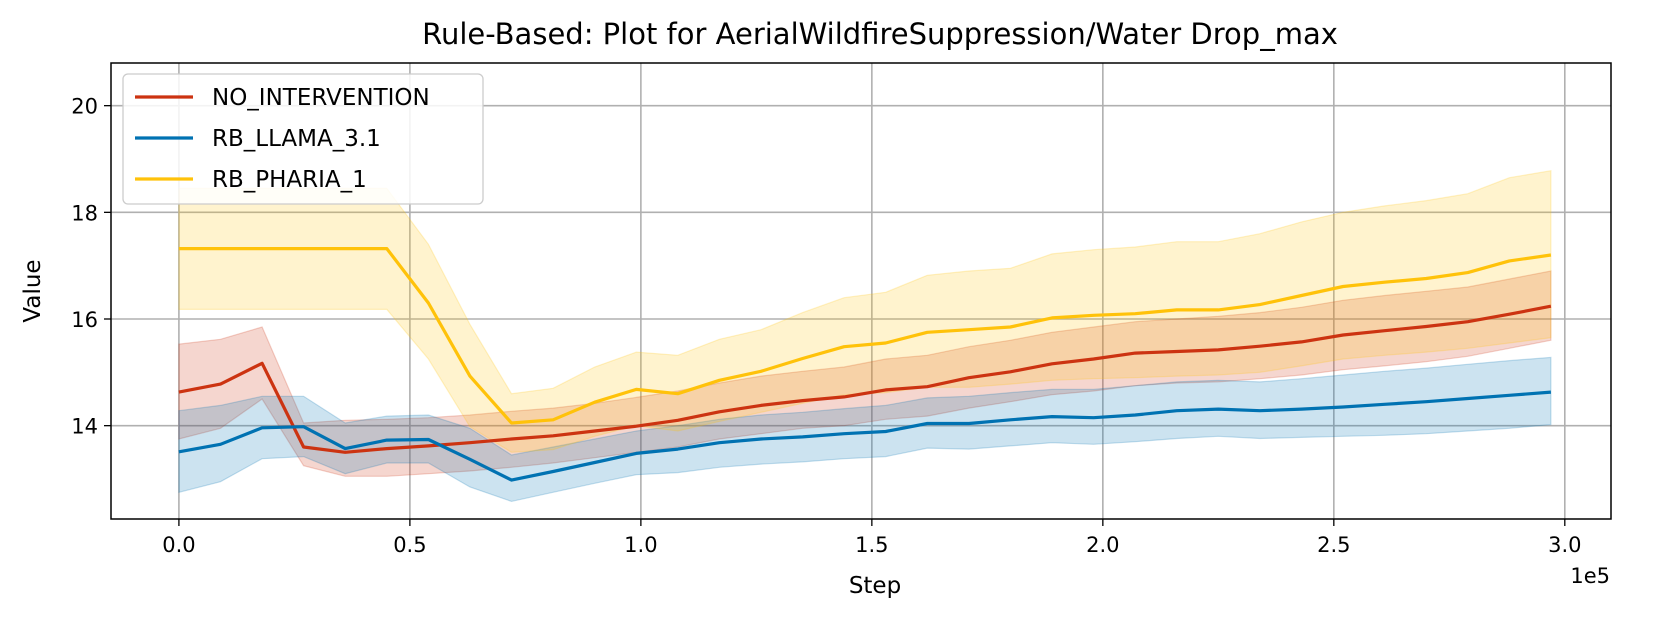 This screenshot has height=620, width=1660. What do you see at coordinates (84, 213) in the screenshot?
I see `y-tick-label: 18` at bounding box center [84, 213].